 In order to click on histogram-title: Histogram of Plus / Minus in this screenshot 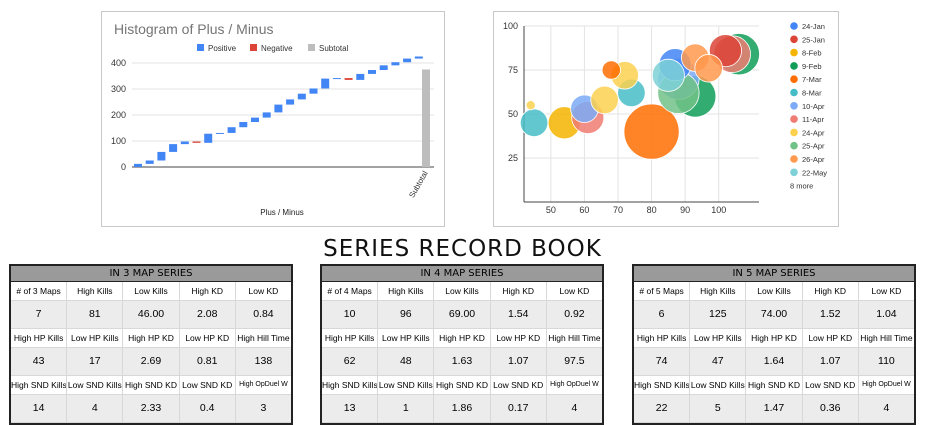, I will do `click(194, 29)`.